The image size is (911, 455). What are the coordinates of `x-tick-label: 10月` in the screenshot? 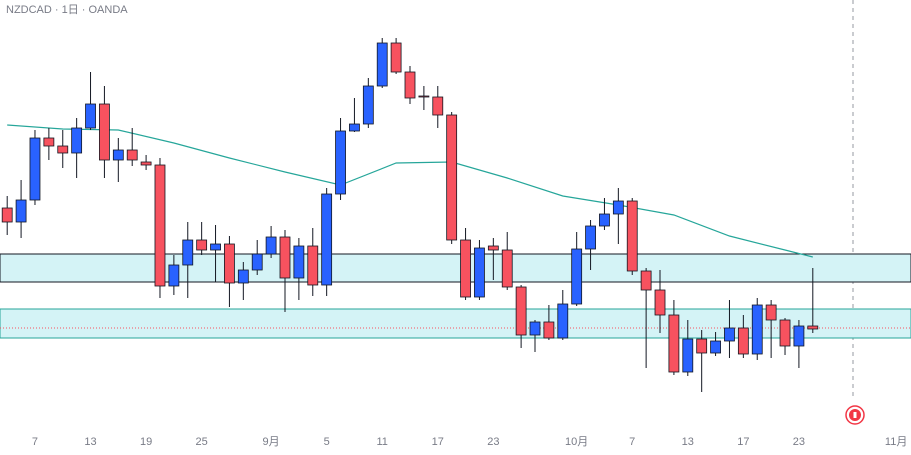 It's located at (576, 442).